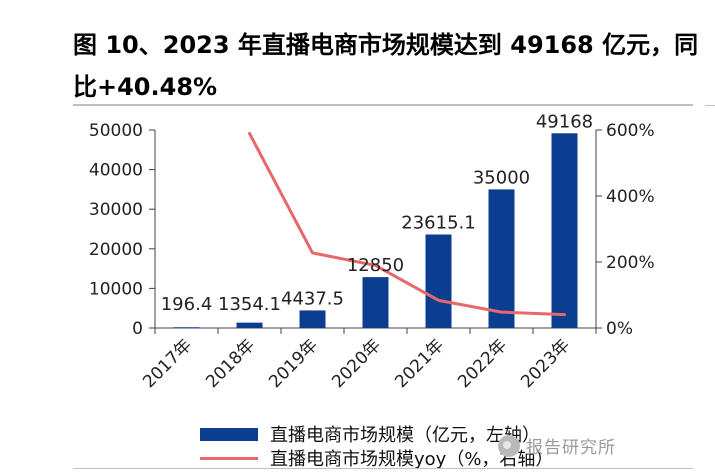 This screenshot has height=475, width=715. Describe the element at coordinates (356, 363) in the screenshot. I see `x-axis-tick-label: 2020年` at that location.